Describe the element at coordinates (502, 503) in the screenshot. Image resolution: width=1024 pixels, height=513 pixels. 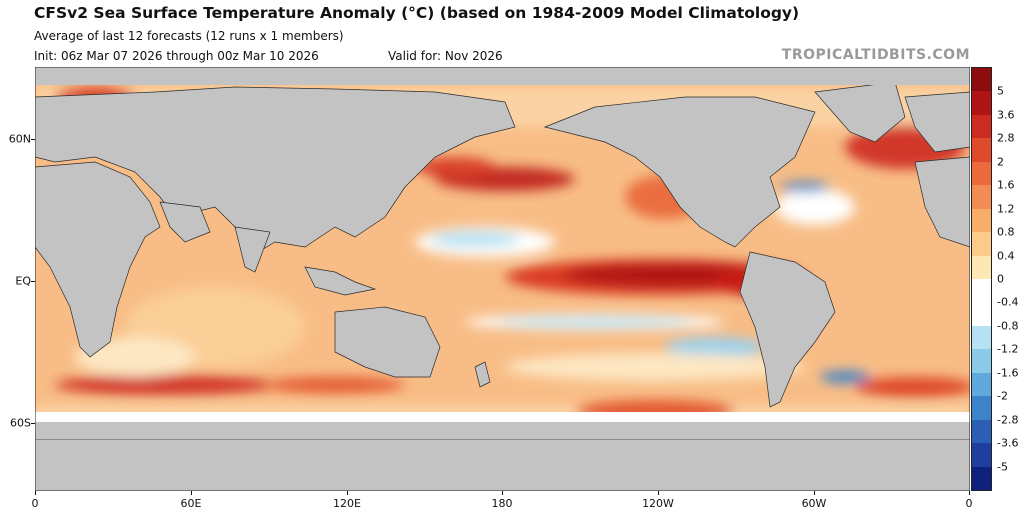
I see `xlabel-180: 180` at that location.